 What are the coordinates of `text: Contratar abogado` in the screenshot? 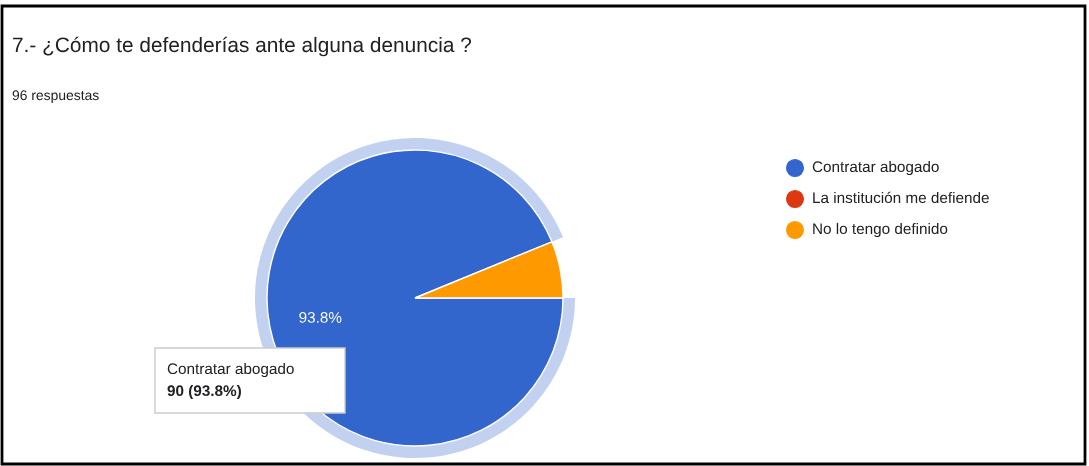 It's located at (230, 370).